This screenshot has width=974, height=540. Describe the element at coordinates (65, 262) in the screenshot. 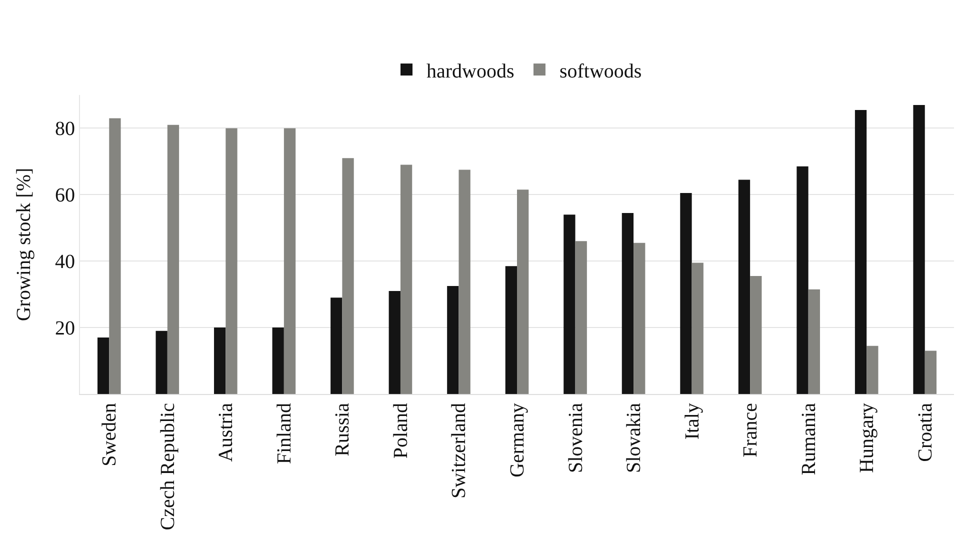

I see `y-tick-label: 40` at that location.